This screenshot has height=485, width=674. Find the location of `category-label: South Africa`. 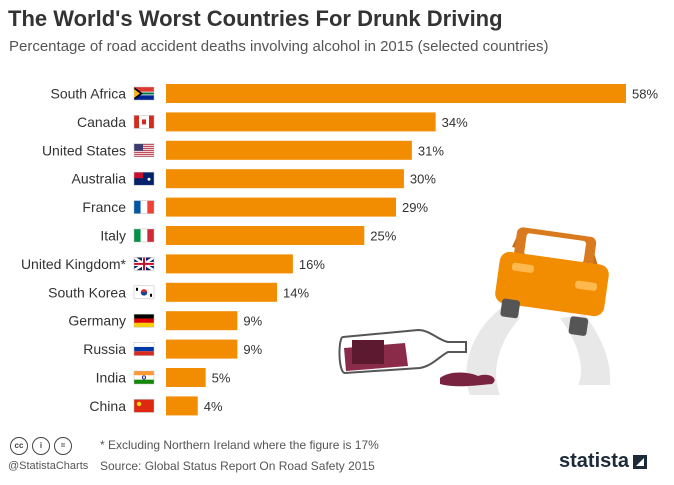

category-label: South Africa is located at coordinates (89, 94).